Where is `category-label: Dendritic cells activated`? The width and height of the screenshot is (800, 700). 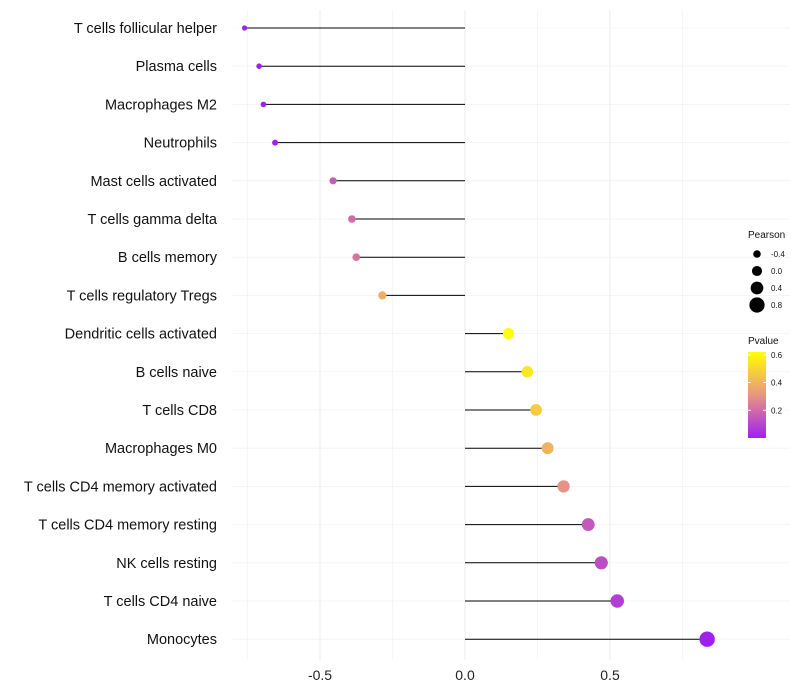 category-label: Dendritic cells activated is located at coordinates (141, 335).